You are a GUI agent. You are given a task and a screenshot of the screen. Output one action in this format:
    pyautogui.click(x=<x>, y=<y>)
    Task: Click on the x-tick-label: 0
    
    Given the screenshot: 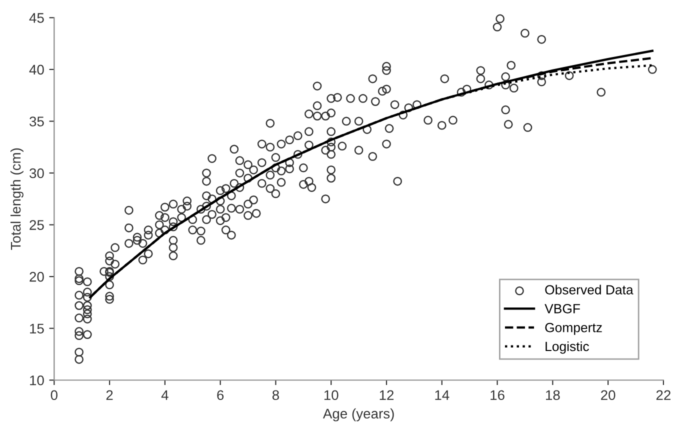 What is the action you would take?
    pyautogui.click(x=54, y=395)
    